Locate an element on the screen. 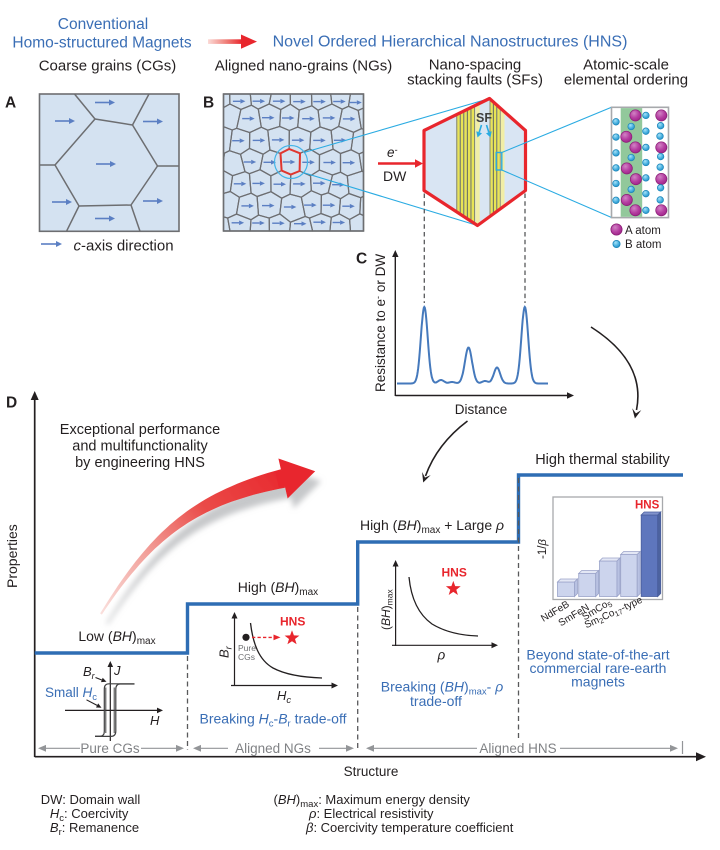 This screenshot has width=720, height=850. svg-text: A atom is located at coordinates (643, 231).